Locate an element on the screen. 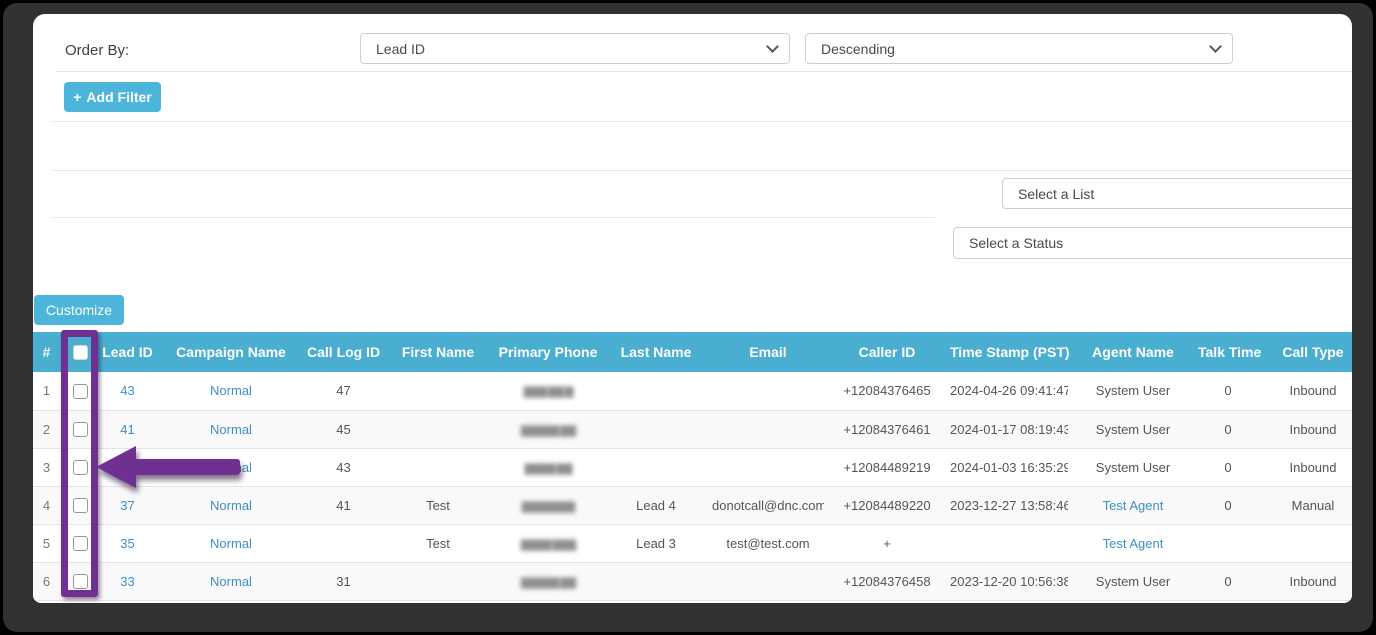  first-name-cell is located at coordinates (438, 391).